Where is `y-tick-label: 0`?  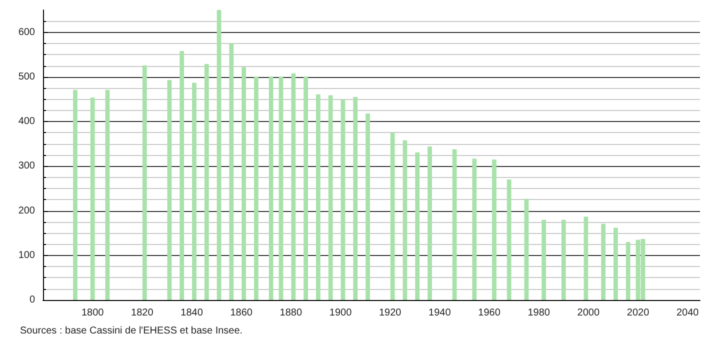 y-tick-label: 0 is located at coordinates (32, 300).